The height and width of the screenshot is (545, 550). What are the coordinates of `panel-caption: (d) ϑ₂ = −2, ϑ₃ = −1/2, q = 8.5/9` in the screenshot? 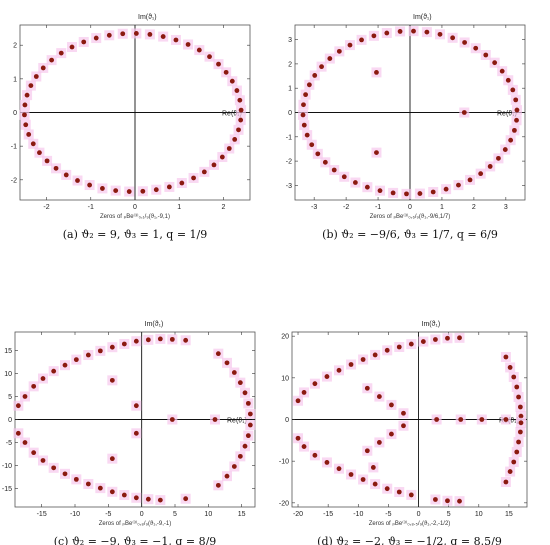 It's located at (409, 540).